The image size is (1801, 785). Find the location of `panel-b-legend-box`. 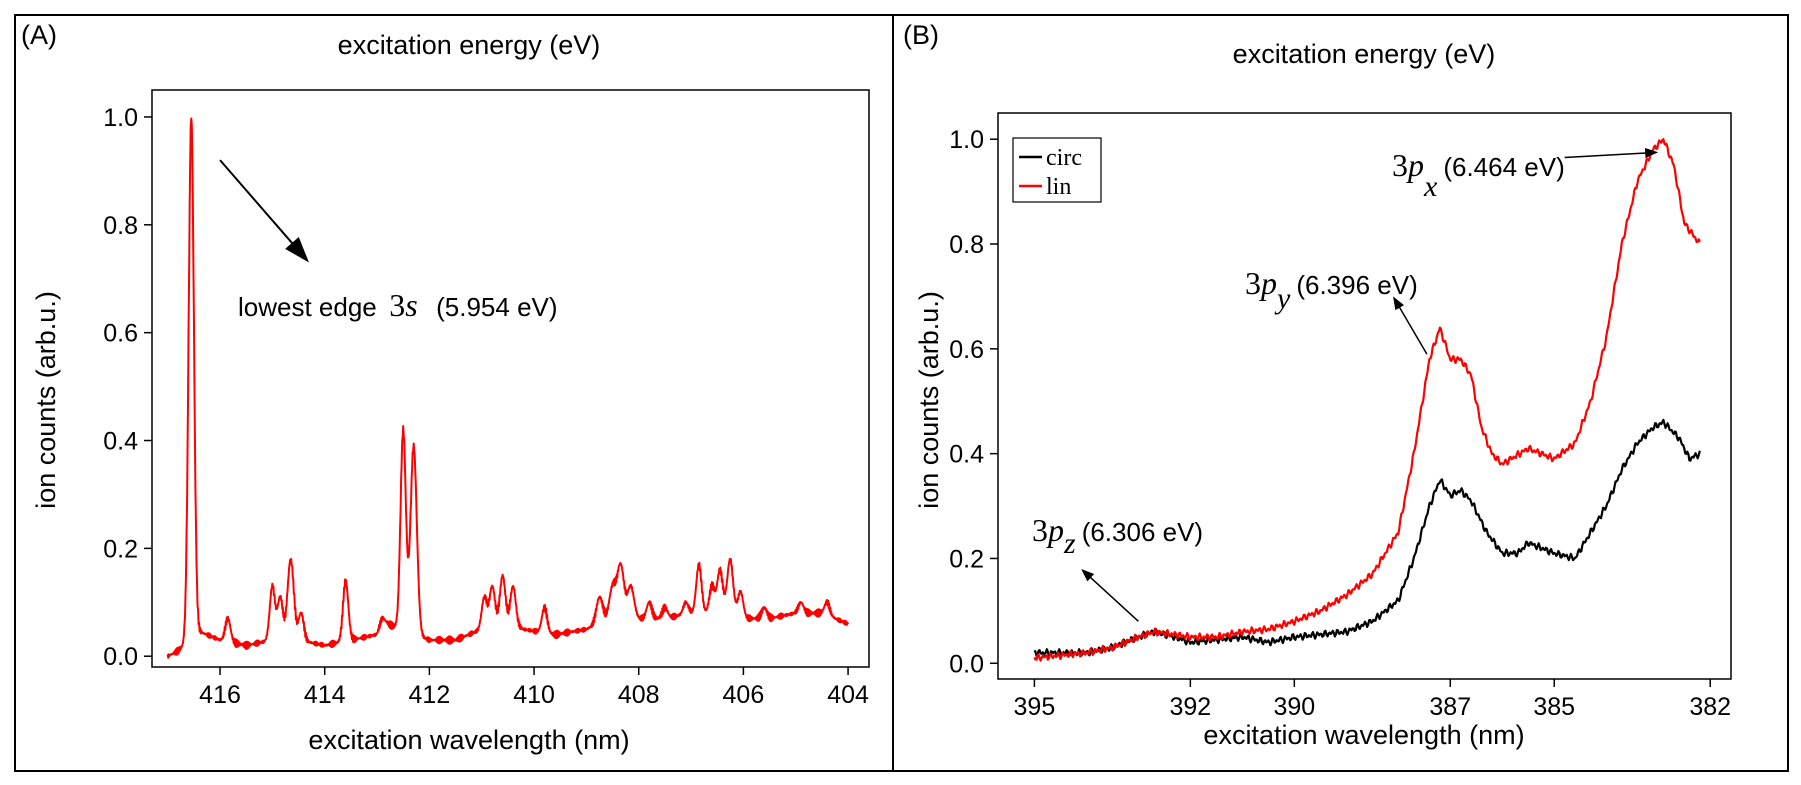

panel-b-legend-box is located at coordinates (1057, 170).